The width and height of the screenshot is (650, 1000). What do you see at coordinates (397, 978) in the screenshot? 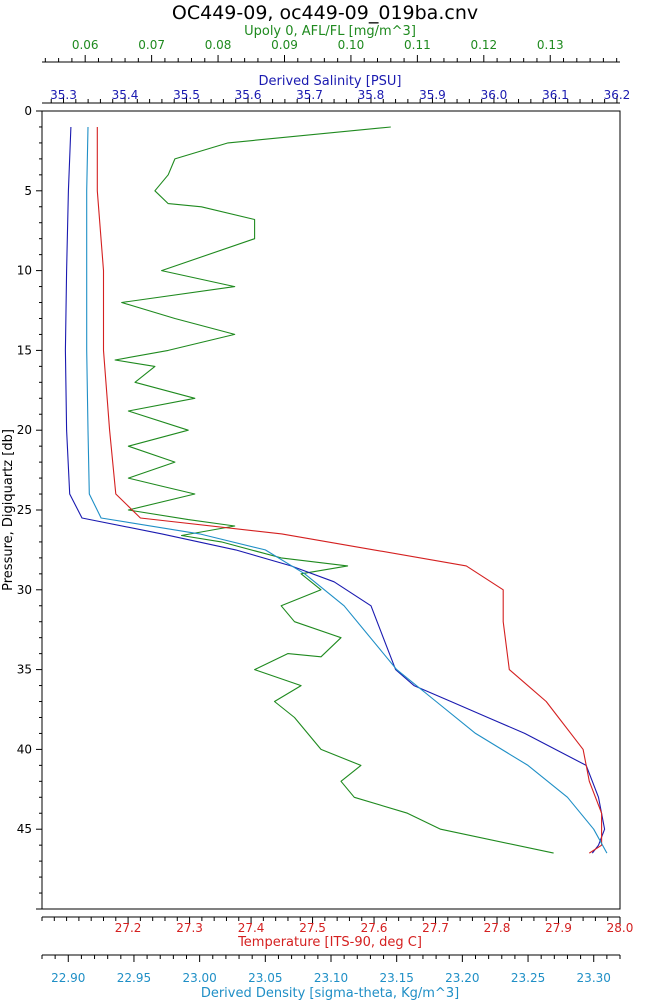
I see `dens-tick-label: 23.15` at bounding box center [397, 978].